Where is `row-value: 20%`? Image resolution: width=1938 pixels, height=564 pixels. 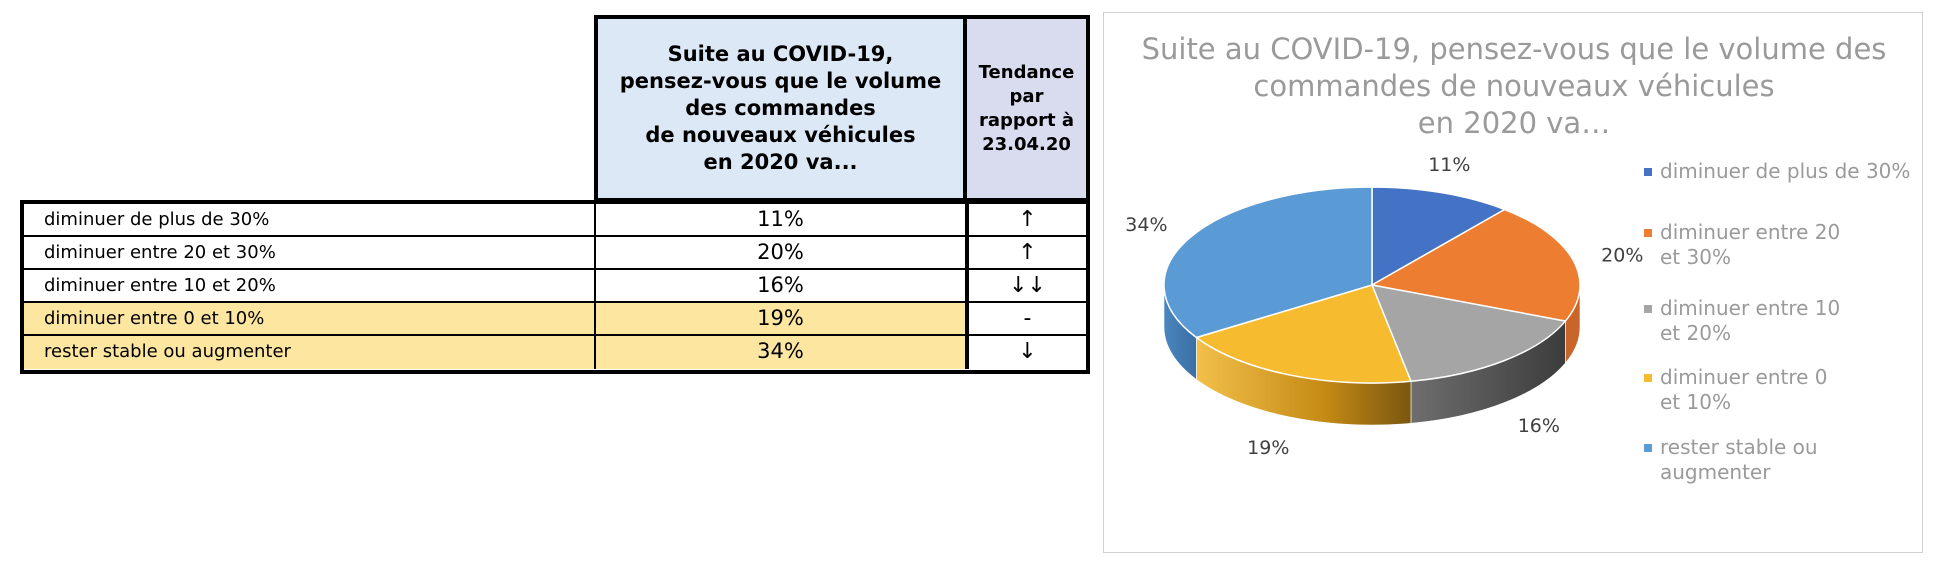 row-value: 20% is located at coordinates (782, 252).